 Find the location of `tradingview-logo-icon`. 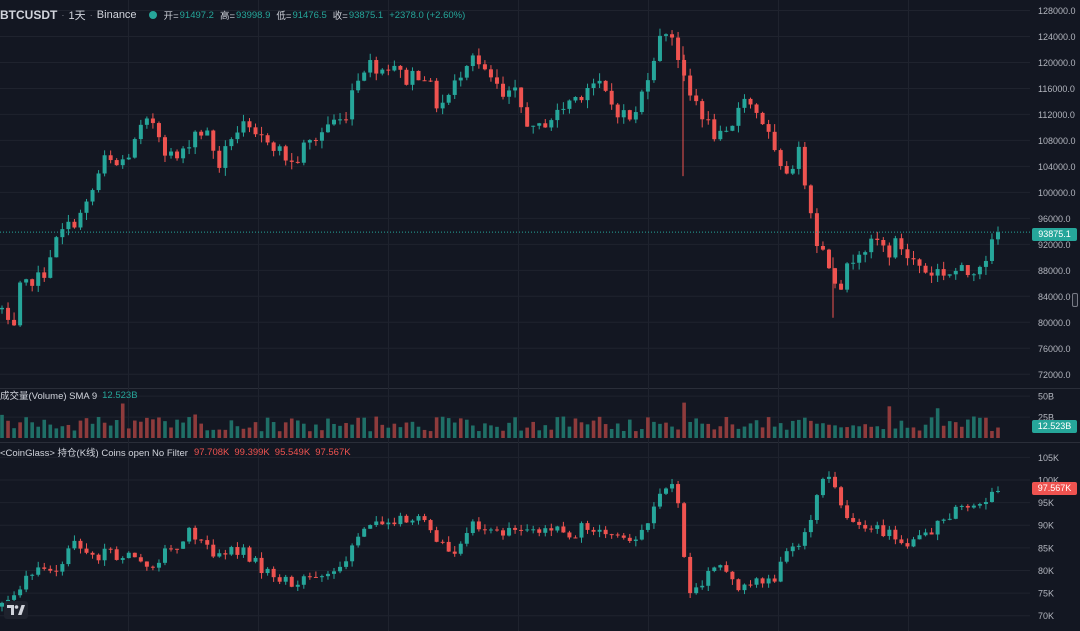

tradingview-logo-icon is located at coordinates (16, 610).